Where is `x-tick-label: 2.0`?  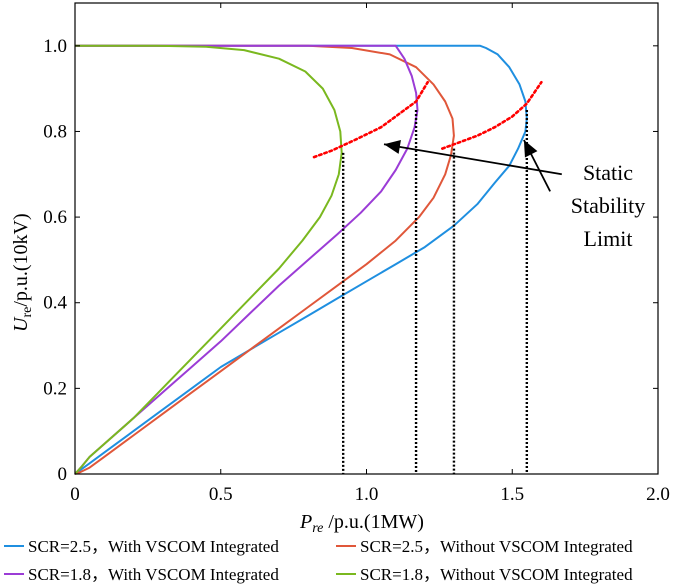 x-tick-label: 2.0 is located at coordinates (658, 494).